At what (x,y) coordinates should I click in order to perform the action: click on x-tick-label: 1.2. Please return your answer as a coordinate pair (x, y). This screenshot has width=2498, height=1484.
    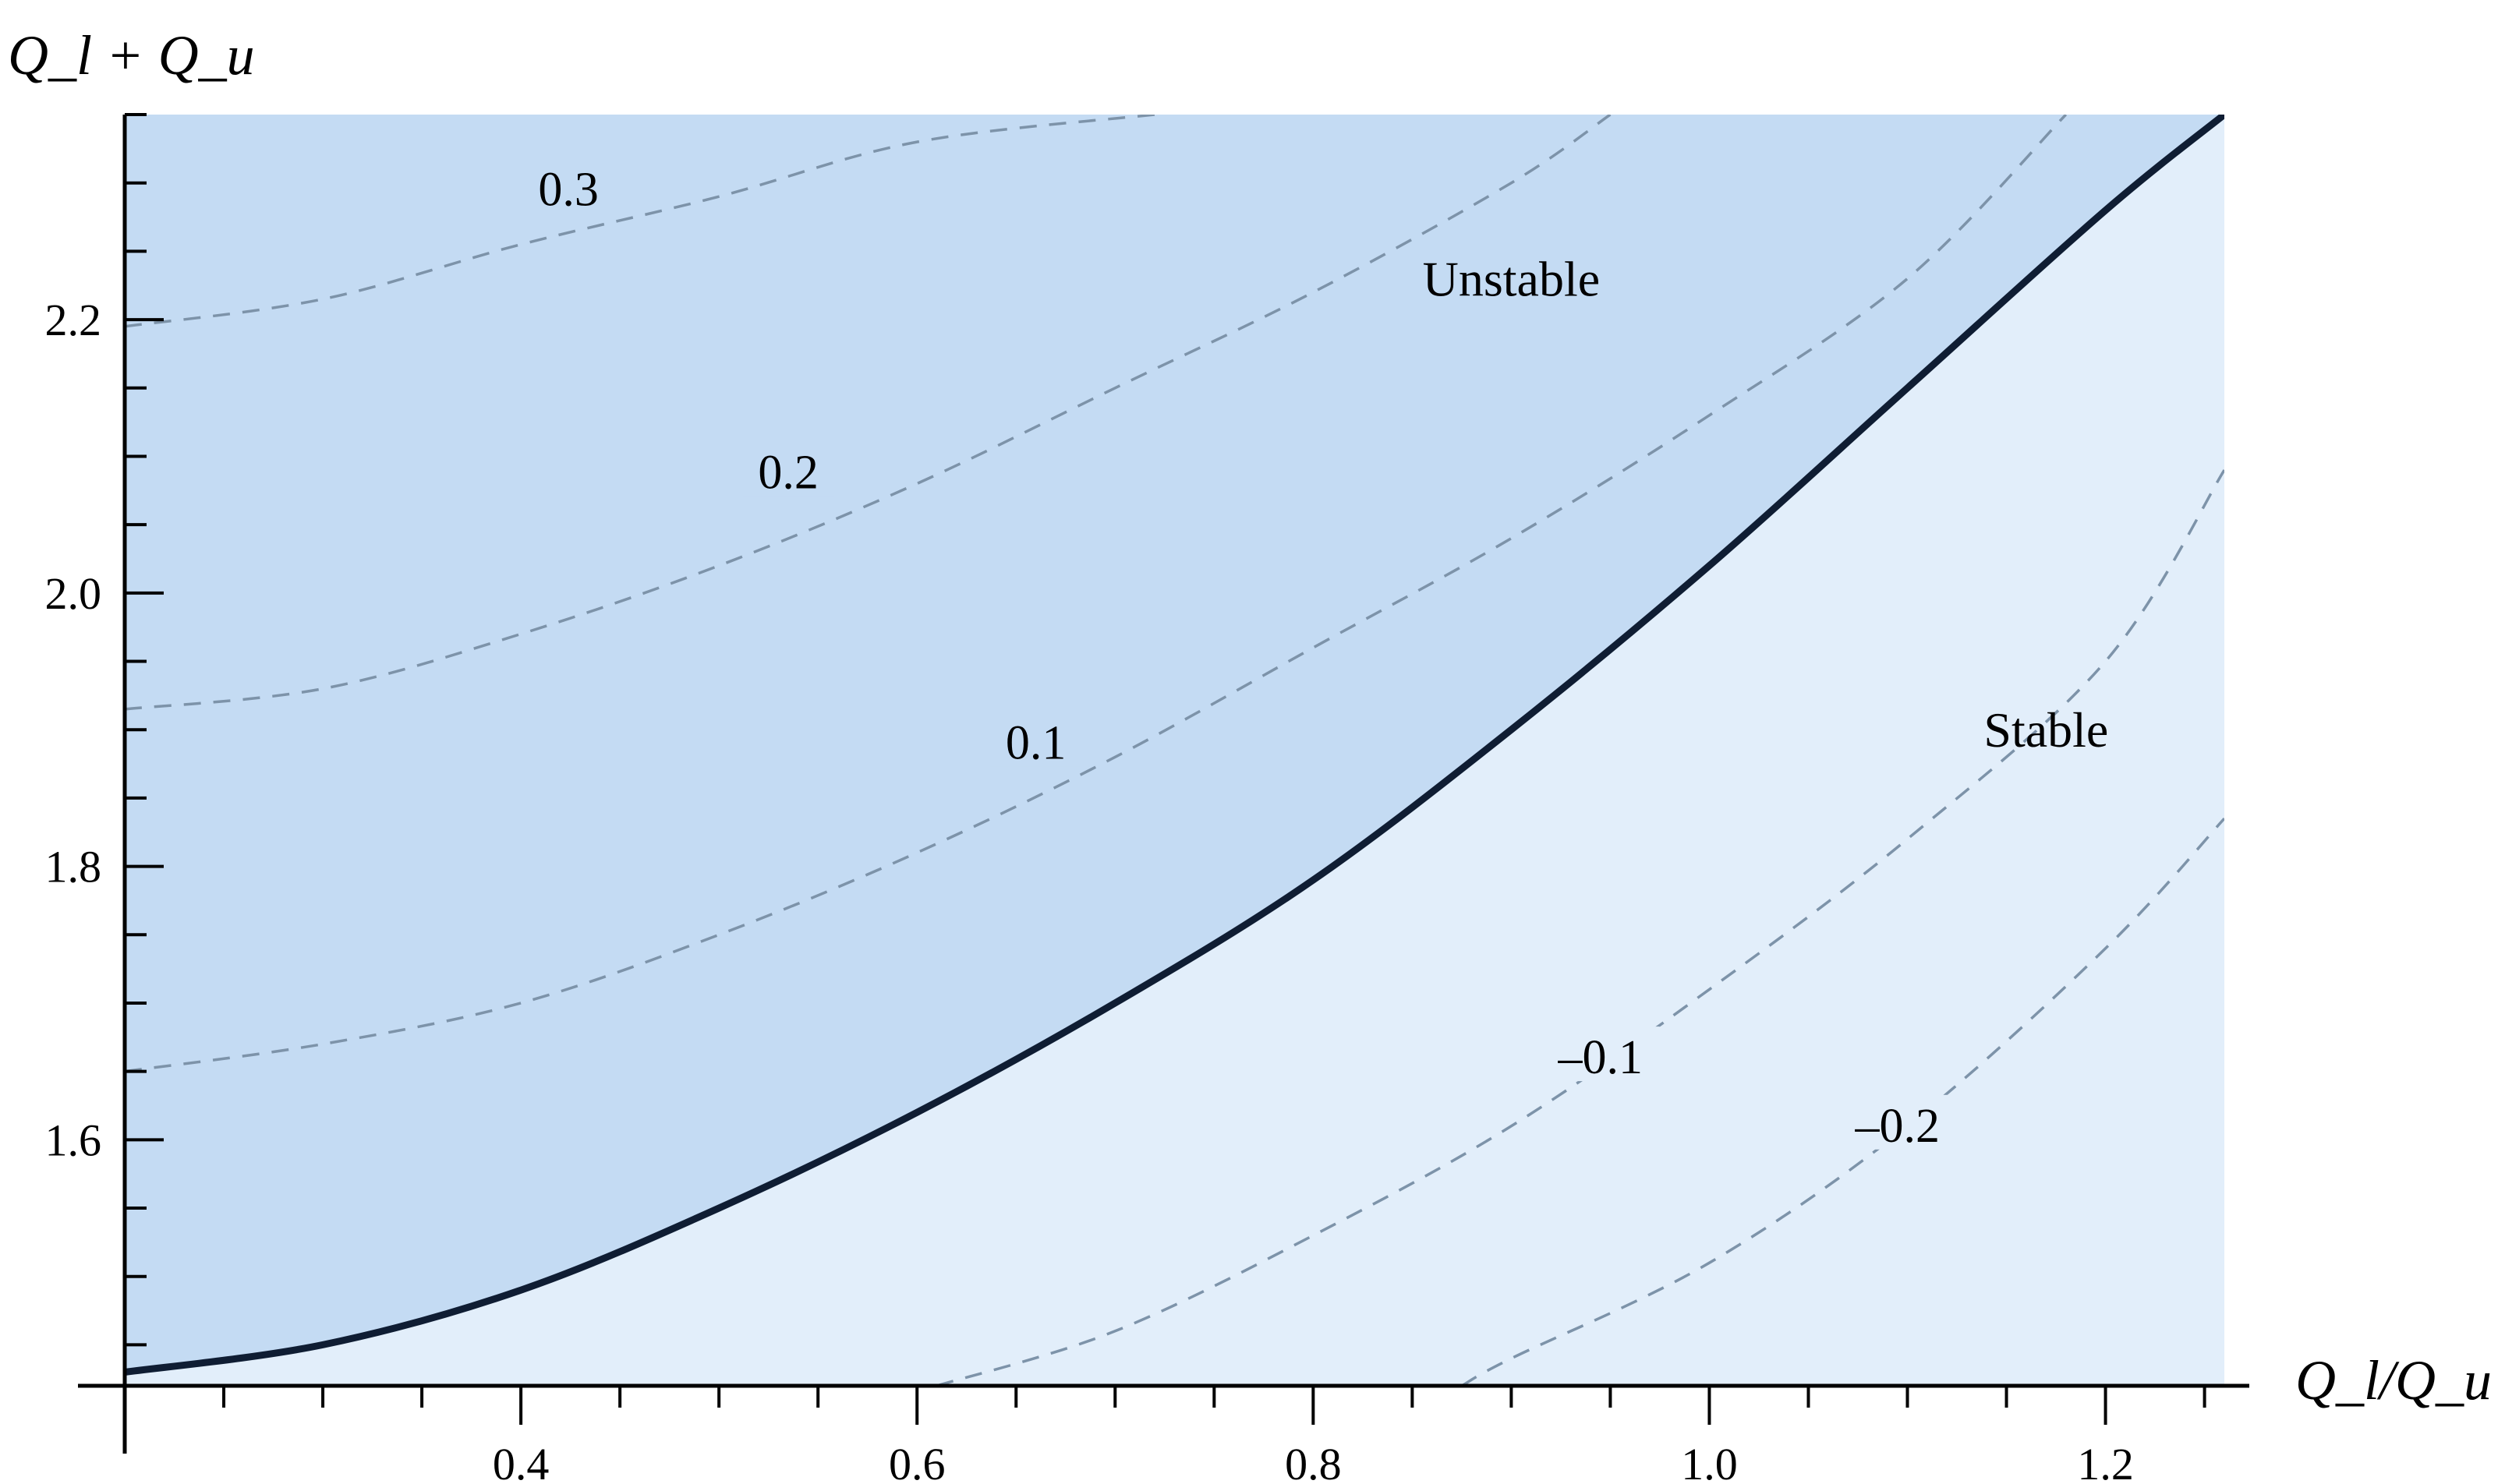
    Looking at the image, I should click on (2105, 1461).